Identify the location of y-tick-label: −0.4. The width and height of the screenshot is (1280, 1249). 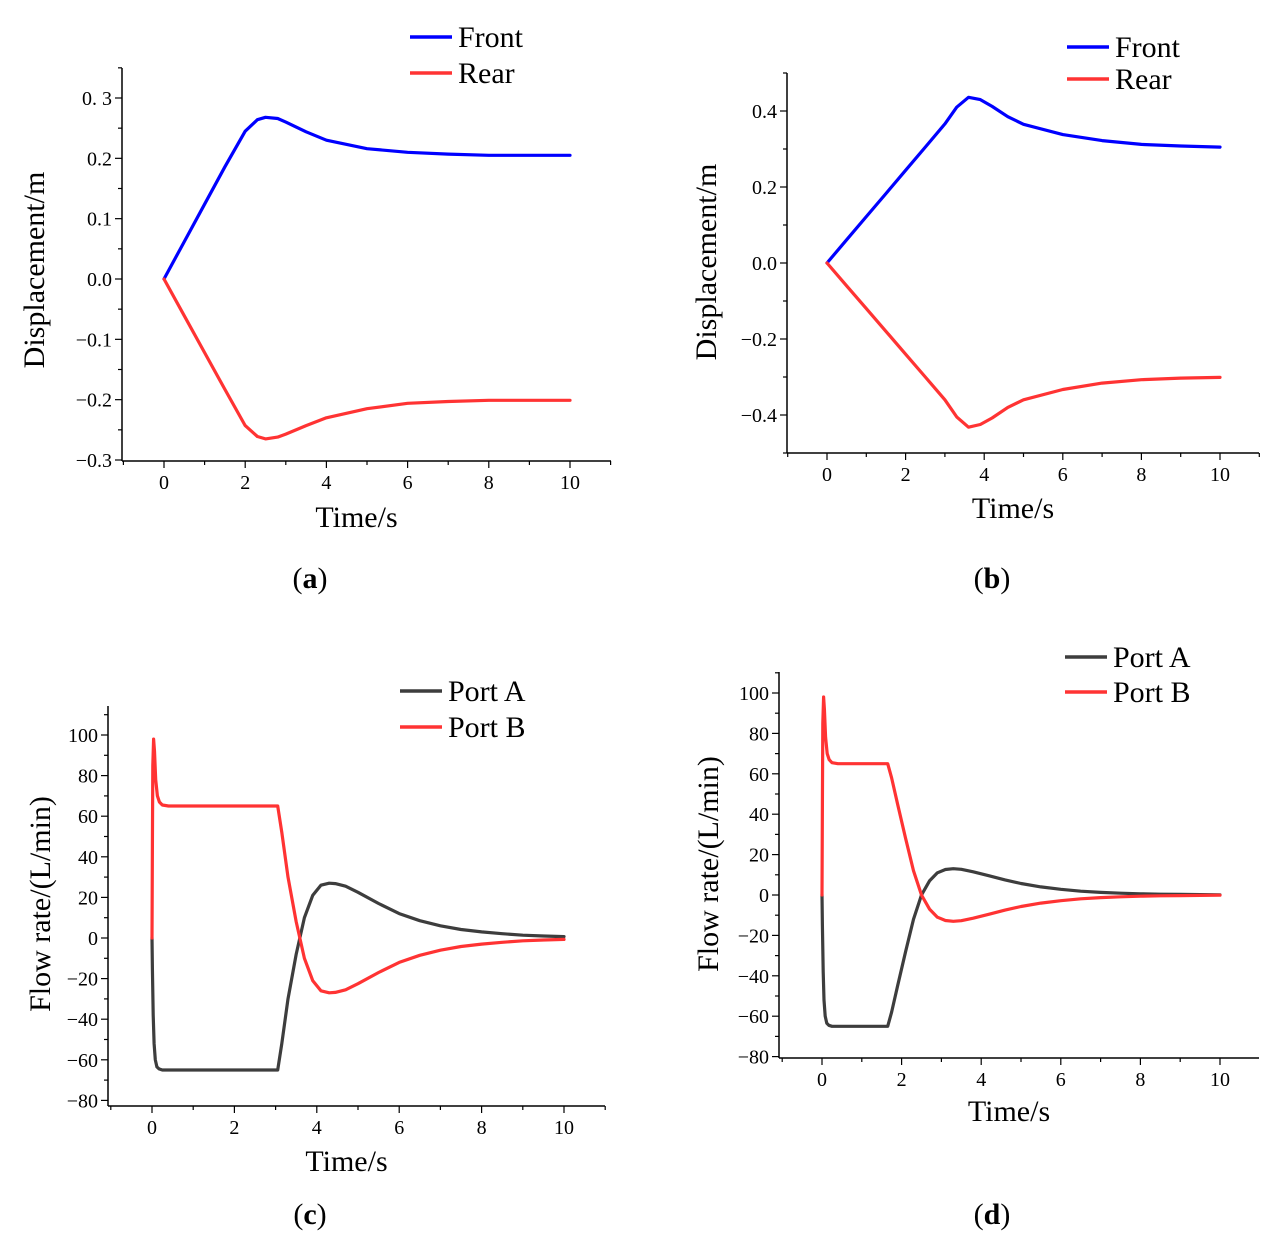
(759, 416).